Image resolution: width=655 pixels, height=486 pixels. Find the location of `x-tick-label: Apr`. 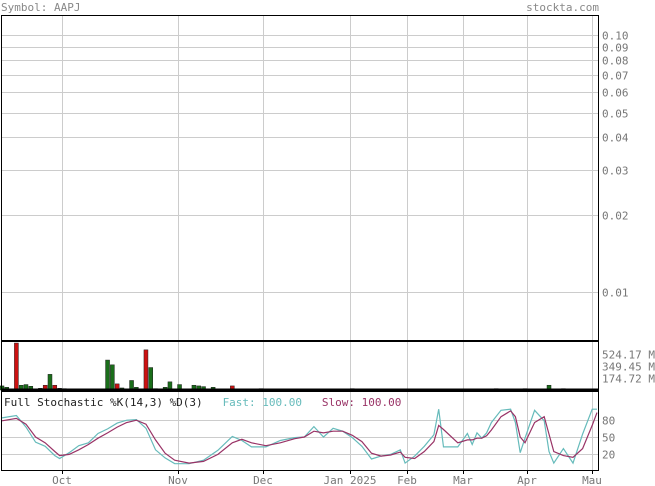

x-tick-label: Apr is located at coordinates (527, 480).